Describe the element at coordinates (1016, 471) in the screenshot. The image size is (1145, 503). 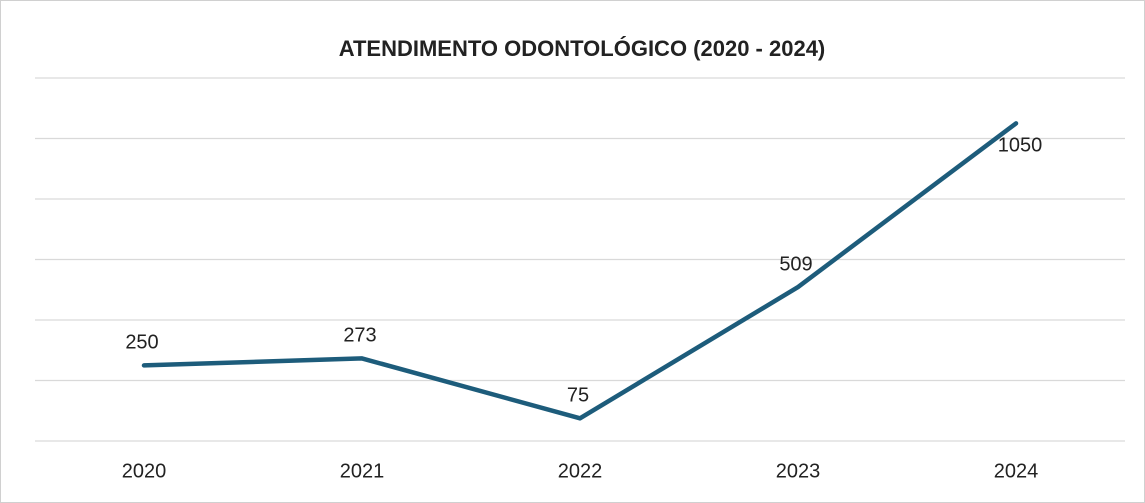
I see `x-tick-label: 2024` at that location.